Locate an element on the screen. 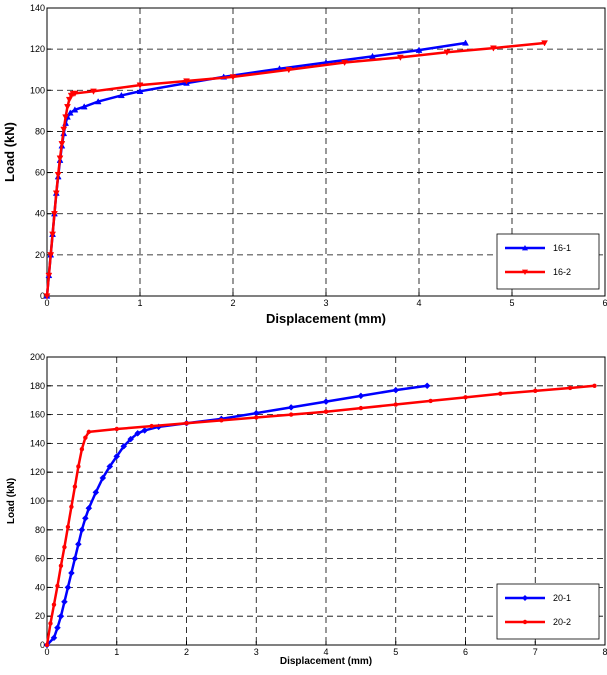  x-tick-label: 5 is located at coordinates (511, 303).